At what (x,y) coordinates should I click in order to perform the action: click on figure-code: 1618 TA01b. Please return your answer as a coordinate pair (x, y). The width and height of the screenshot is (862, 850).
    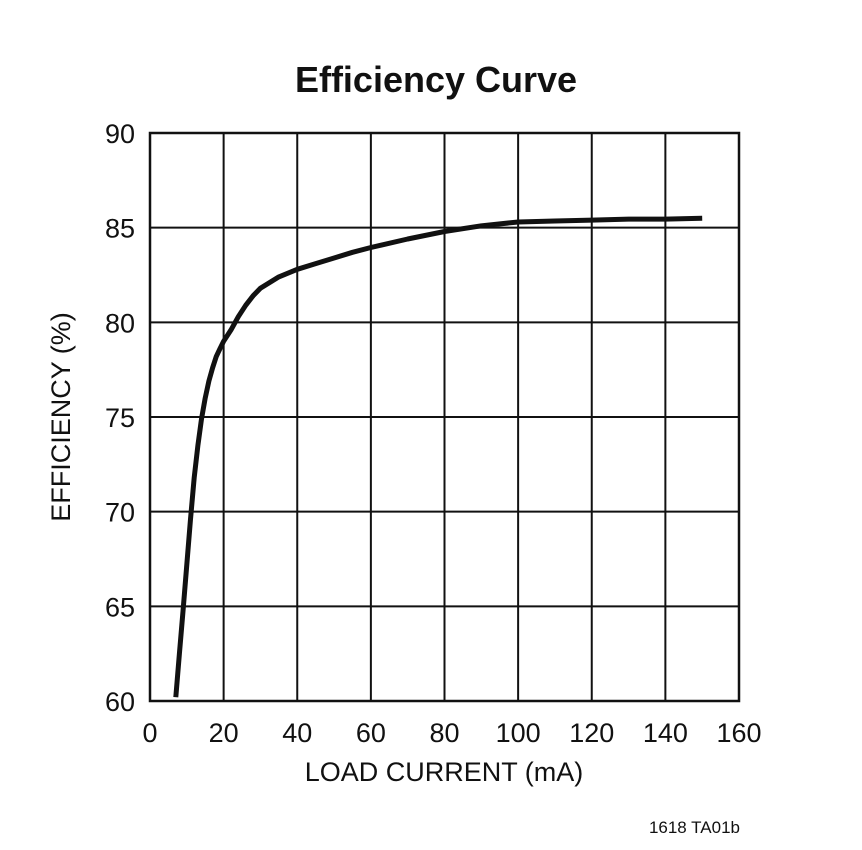
    Looking at the image, I should click on (694, 827).